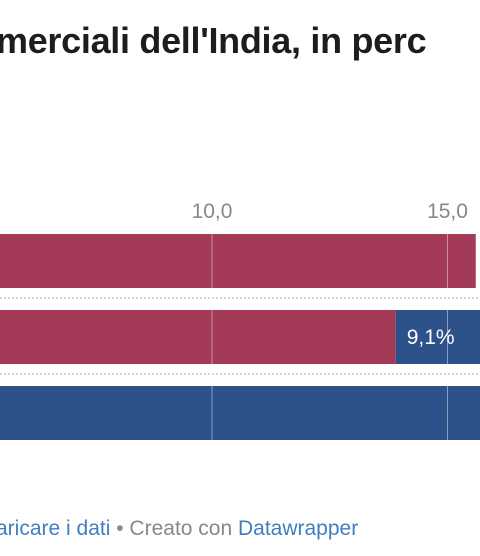 This screenshot has width=480, height=556. Describe the element at coordinates (431, 337) in the screenshot. I see `bar-value-label: 9,1%` at that location.